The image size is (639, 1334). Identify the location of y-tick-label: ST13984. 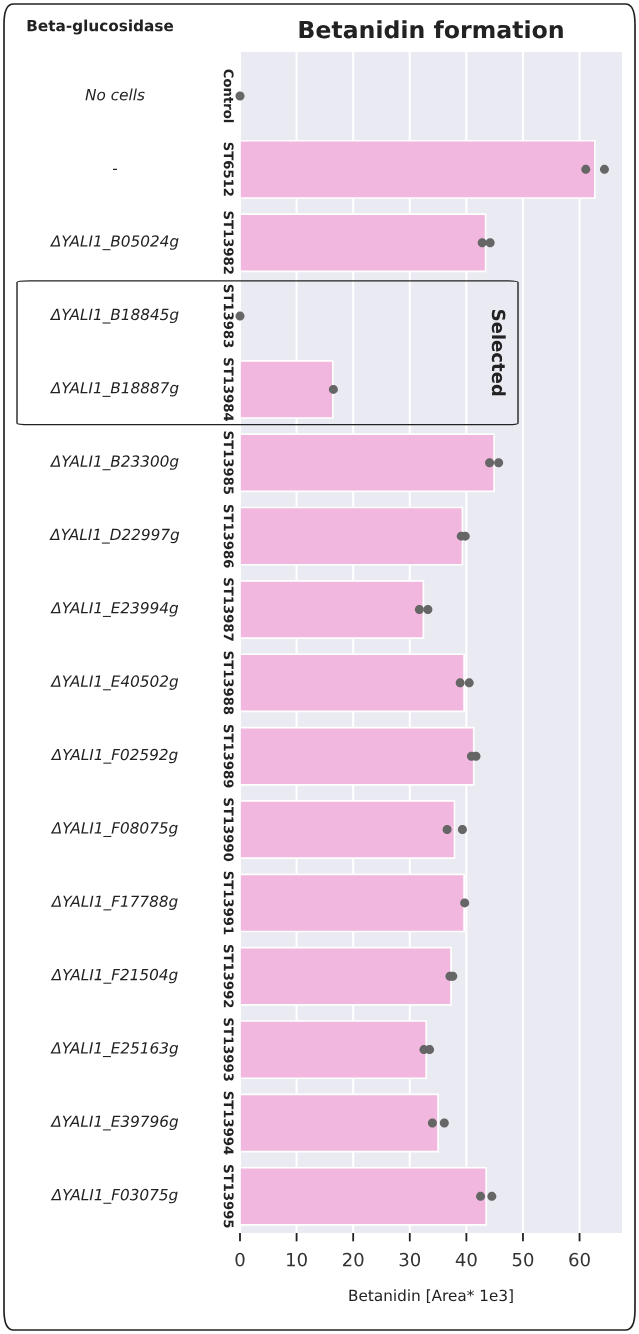
(228, 390).